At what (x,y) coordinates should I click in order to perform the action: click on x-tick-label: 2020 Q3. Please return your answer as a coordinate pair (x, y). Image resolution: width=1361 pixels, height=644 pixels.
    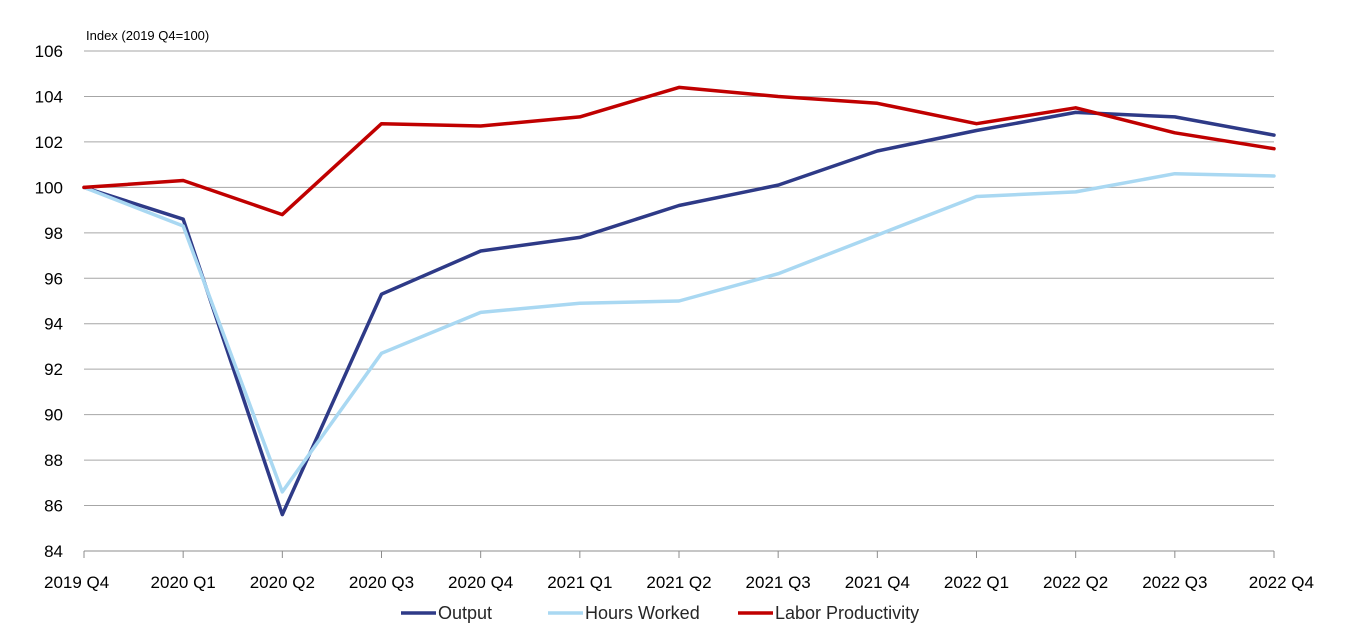
    Looking at the image, I should click on (381, 582).